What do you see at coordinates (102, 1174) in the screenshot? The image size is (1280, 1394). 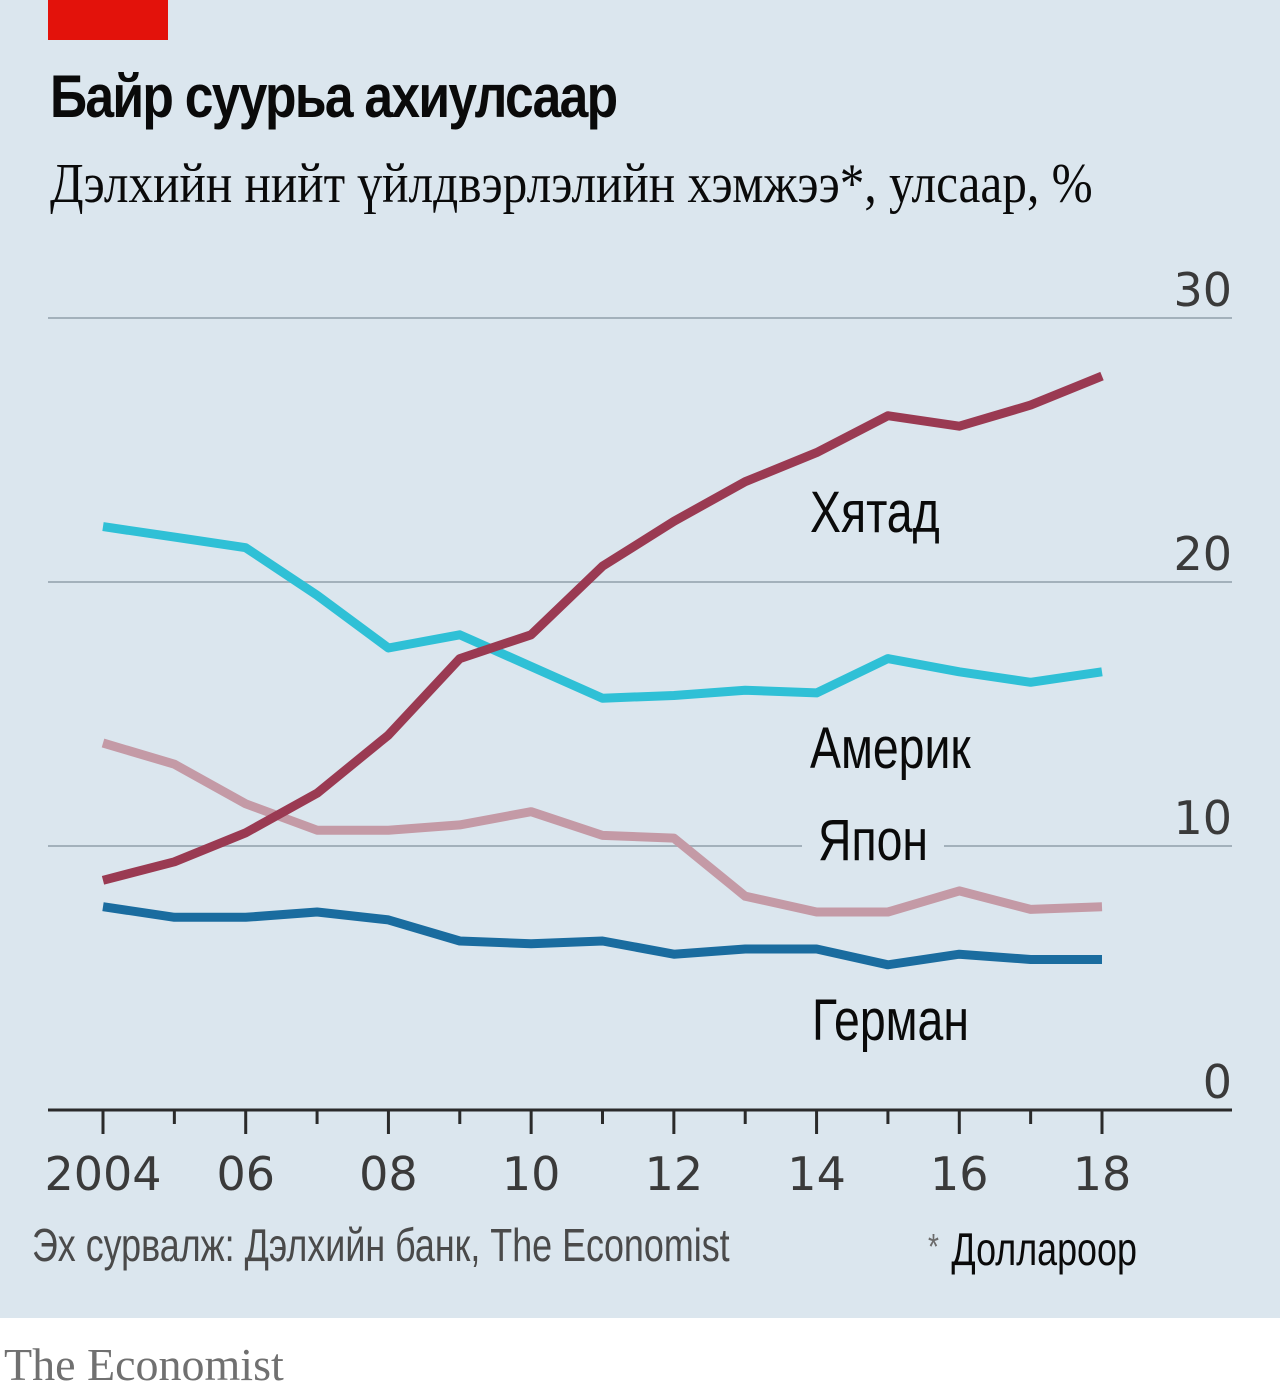 I see `x-tick-label-2004: 2004` at bounding box center [102, 1174].